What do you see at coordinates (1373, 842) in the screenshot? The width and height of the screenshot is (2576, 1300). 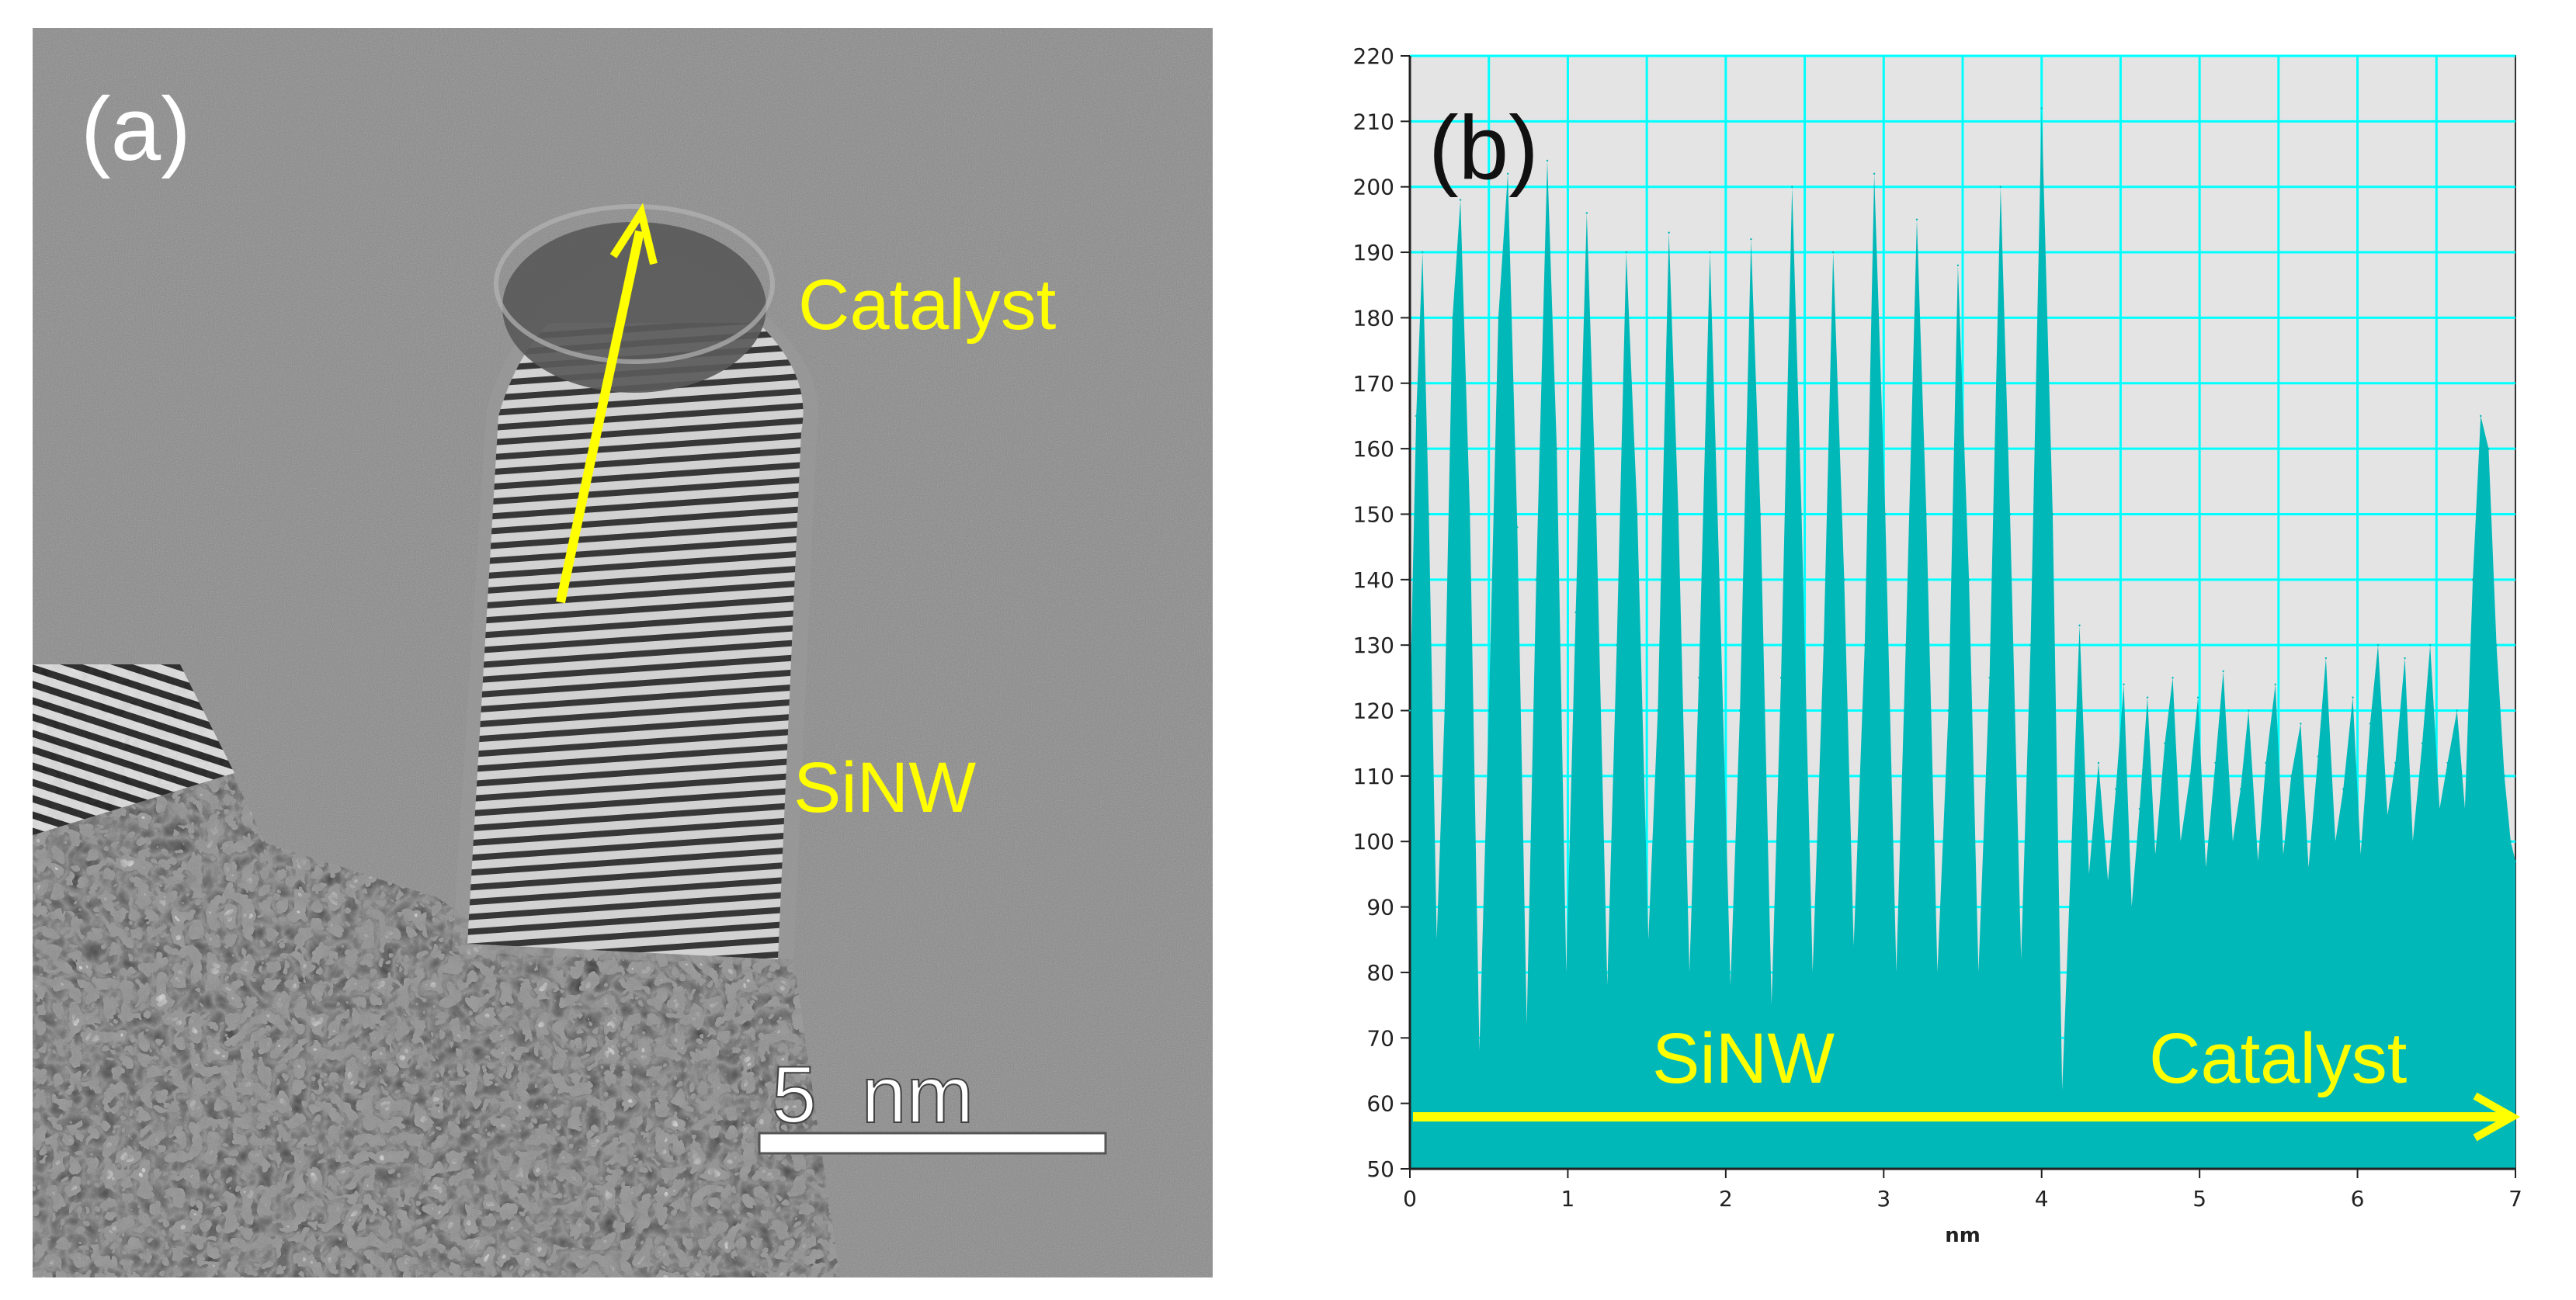 I see `y-tick-label: 100` at bounding box center [1373, 842].